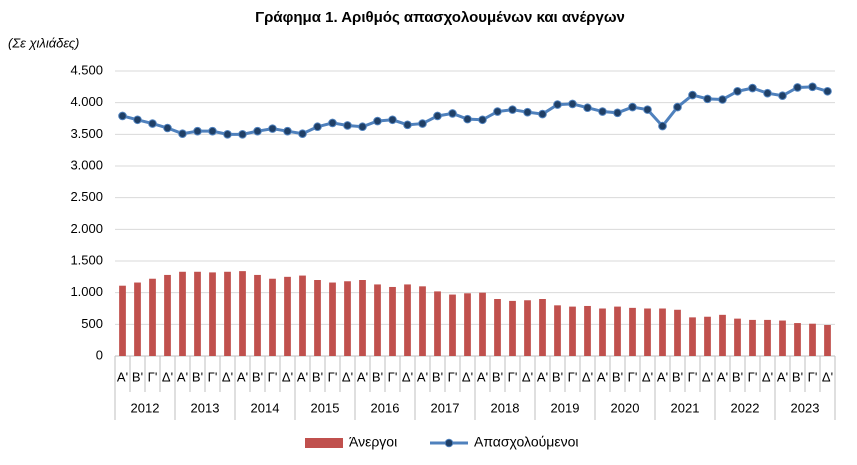 This screenshot has height=465, width=857. I want to click on year-label: 2018, so click(505, 407).